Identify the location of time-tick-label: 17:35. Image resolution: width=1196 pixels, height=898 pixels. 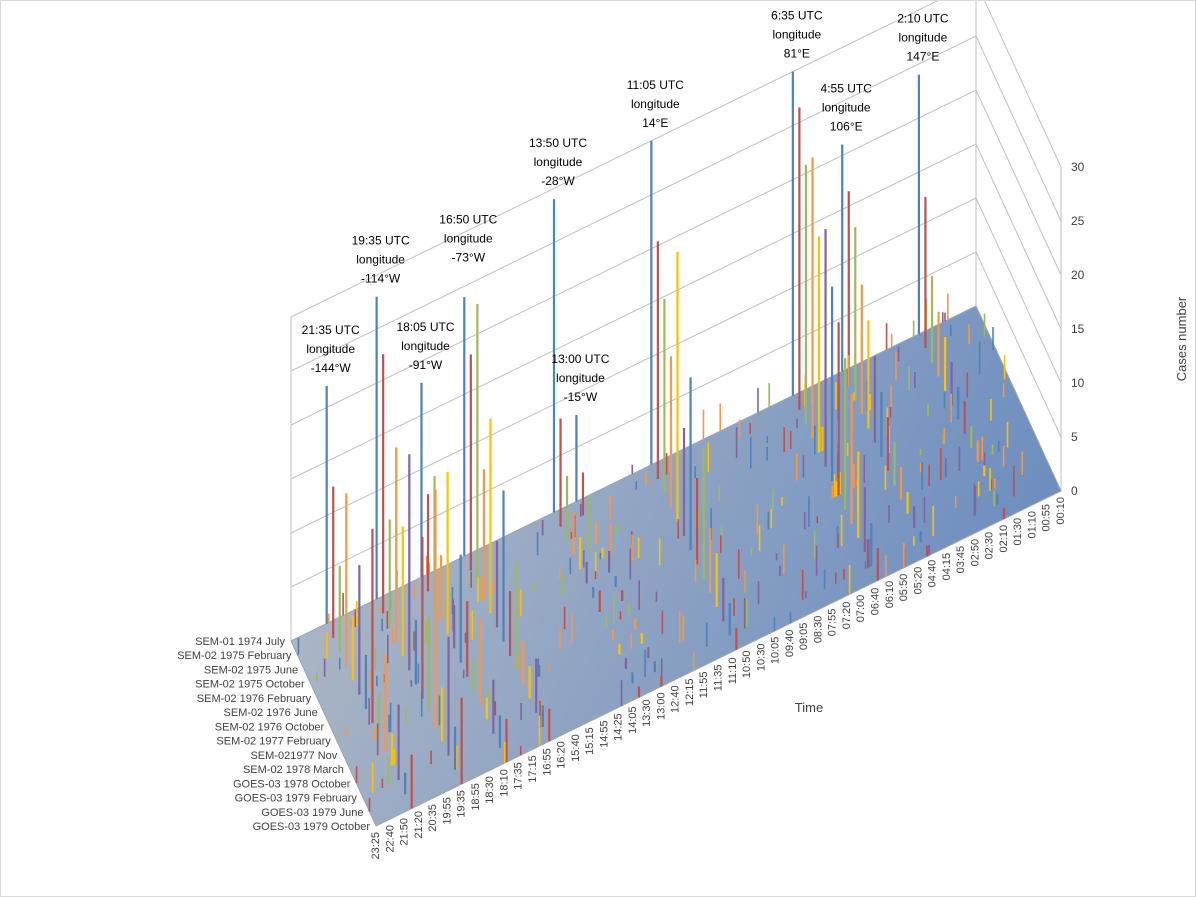
(519, 776).